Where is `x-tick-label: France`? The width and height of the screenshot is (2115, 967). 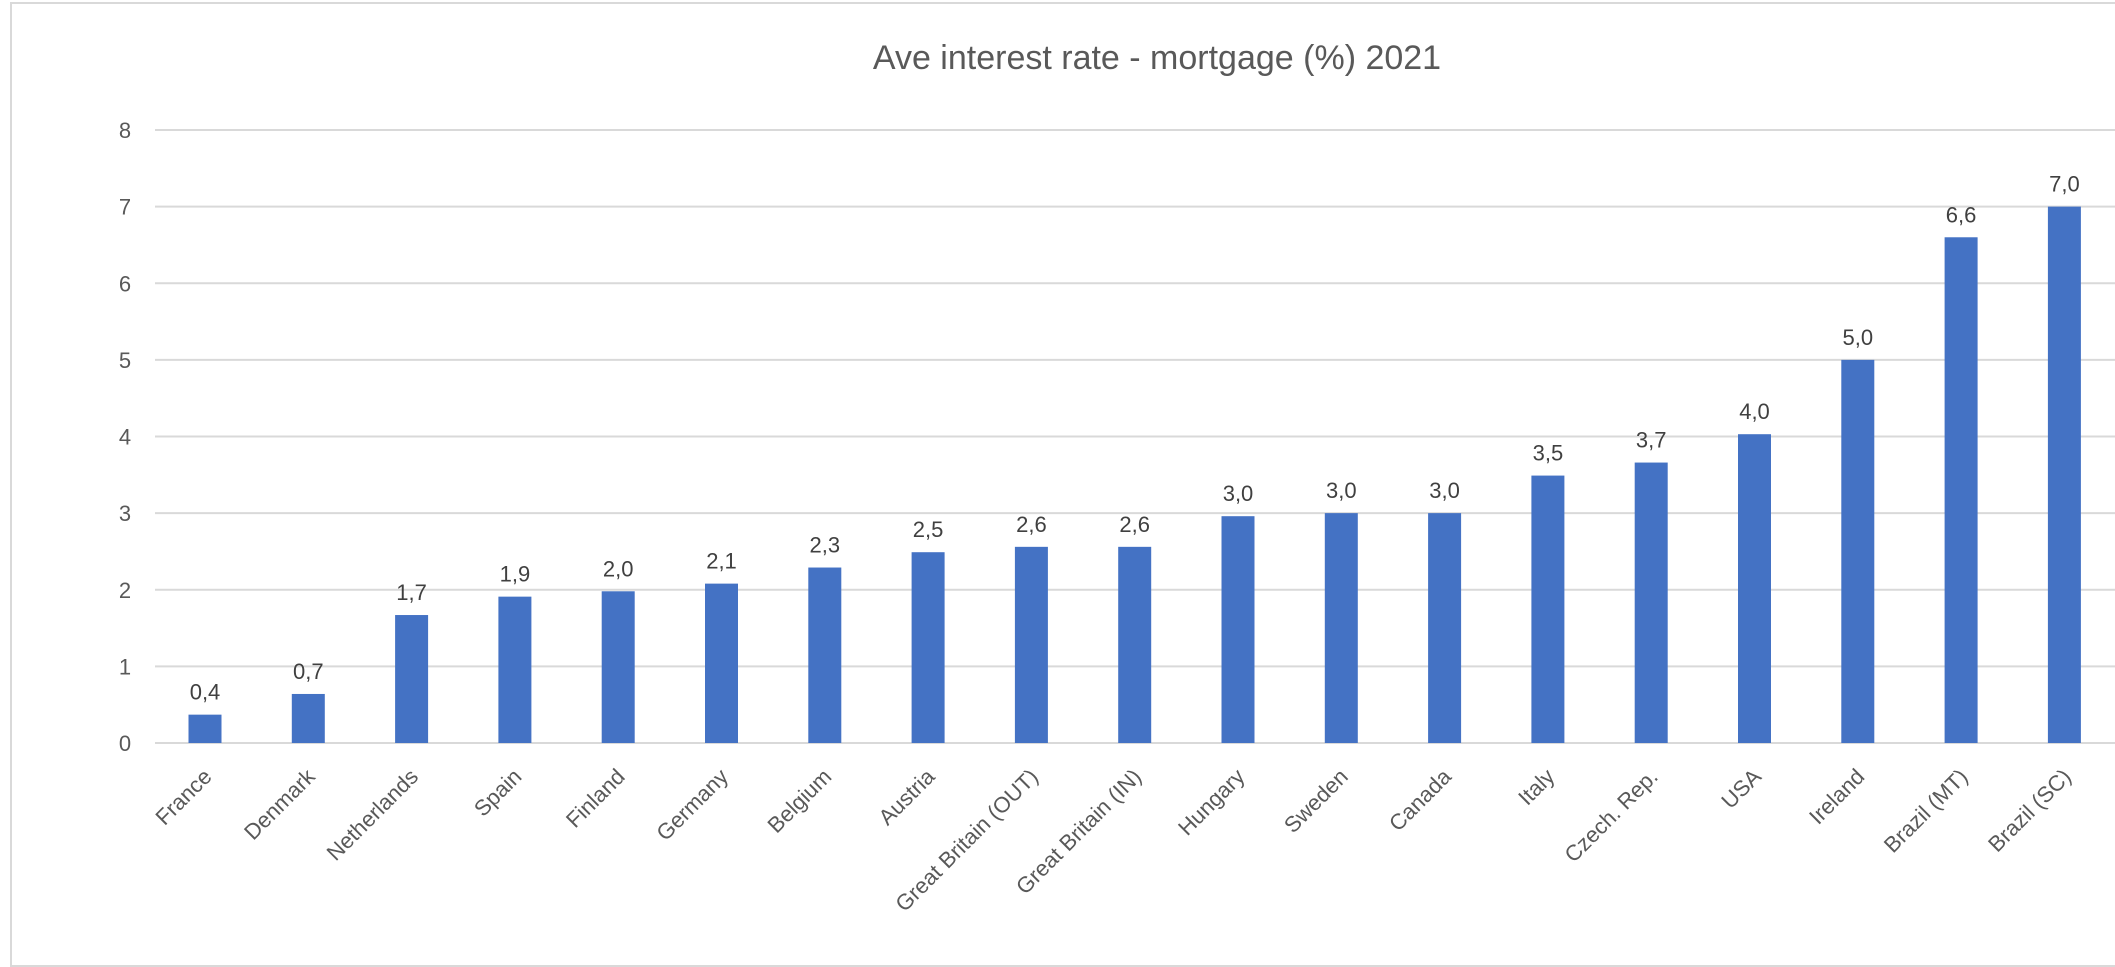
x-tick-label: France is located at coordinates (183, 797).